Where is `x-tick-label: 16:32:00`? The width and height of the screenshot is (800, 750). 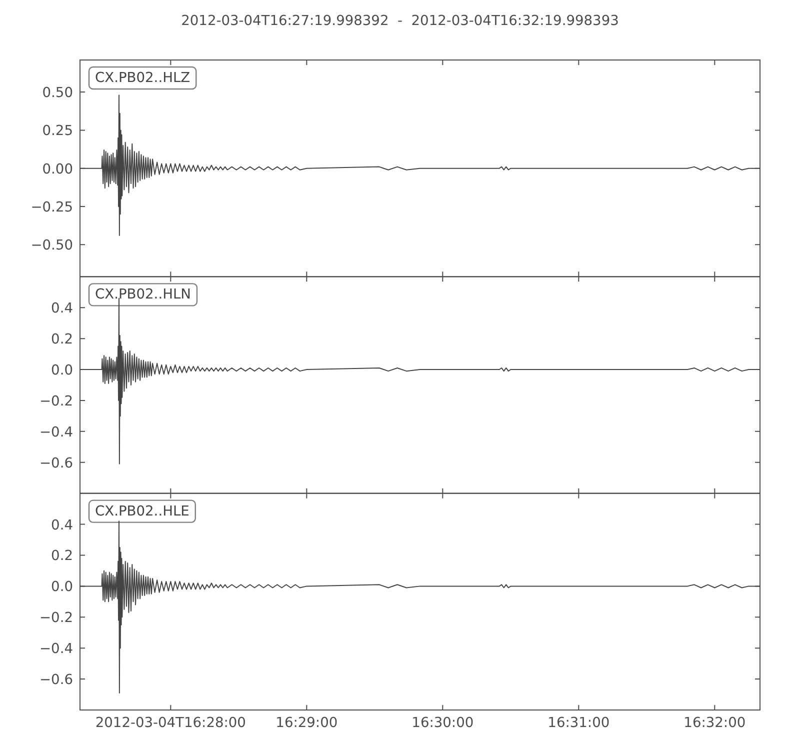 x-tick-label: 16:32:00 is located at coordinates (715, 723).